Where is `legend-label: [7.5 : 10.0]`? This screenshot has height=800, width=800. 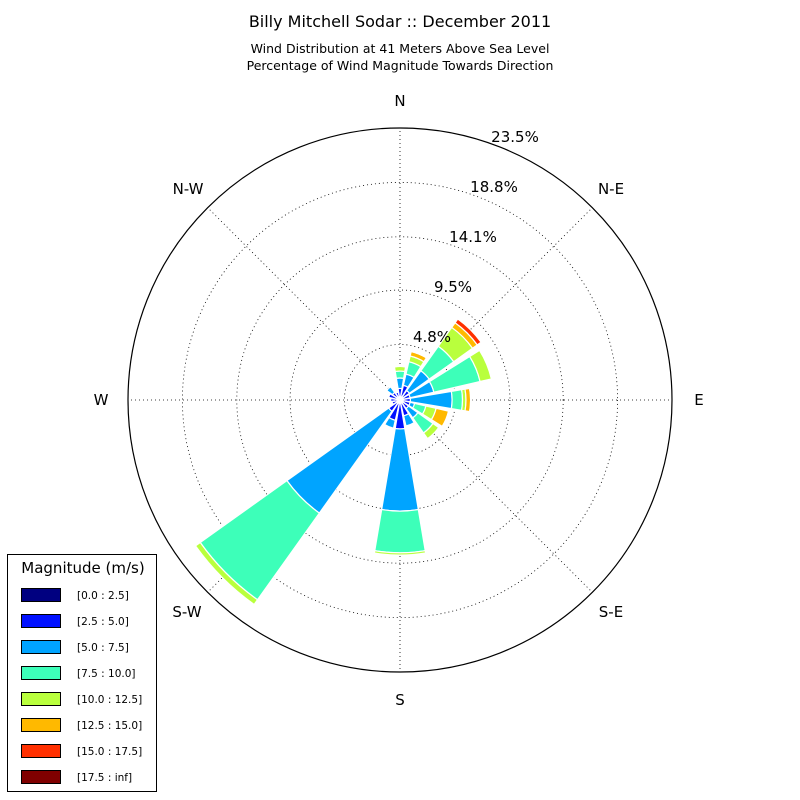 legend-label: [7.5 : 10.0] is located at coordinates (106, 674).